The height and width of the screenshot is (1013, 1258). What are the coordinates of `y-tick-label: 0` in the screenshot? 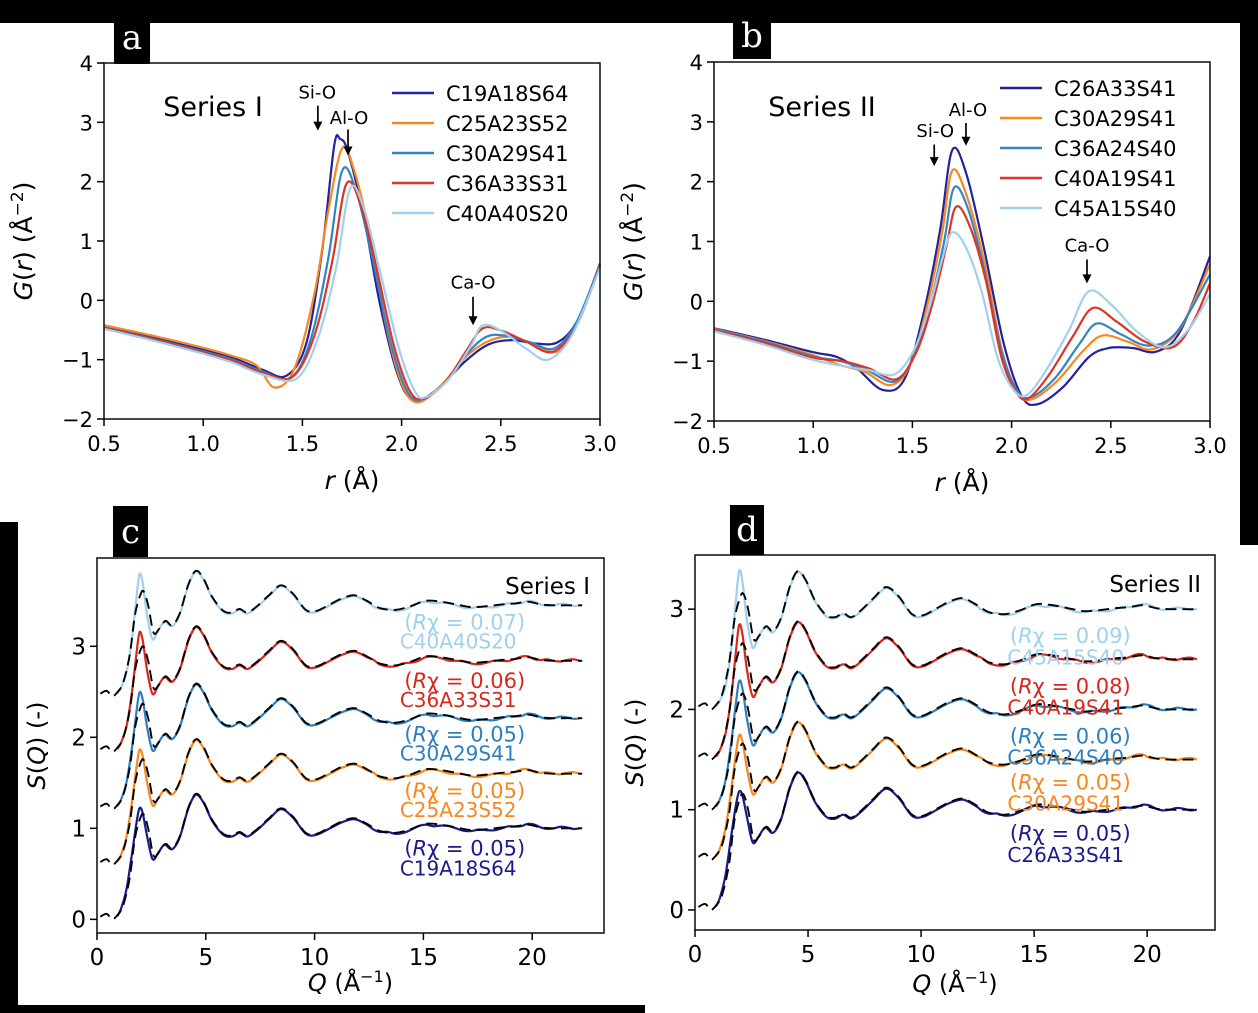 It's located at (696, 302).